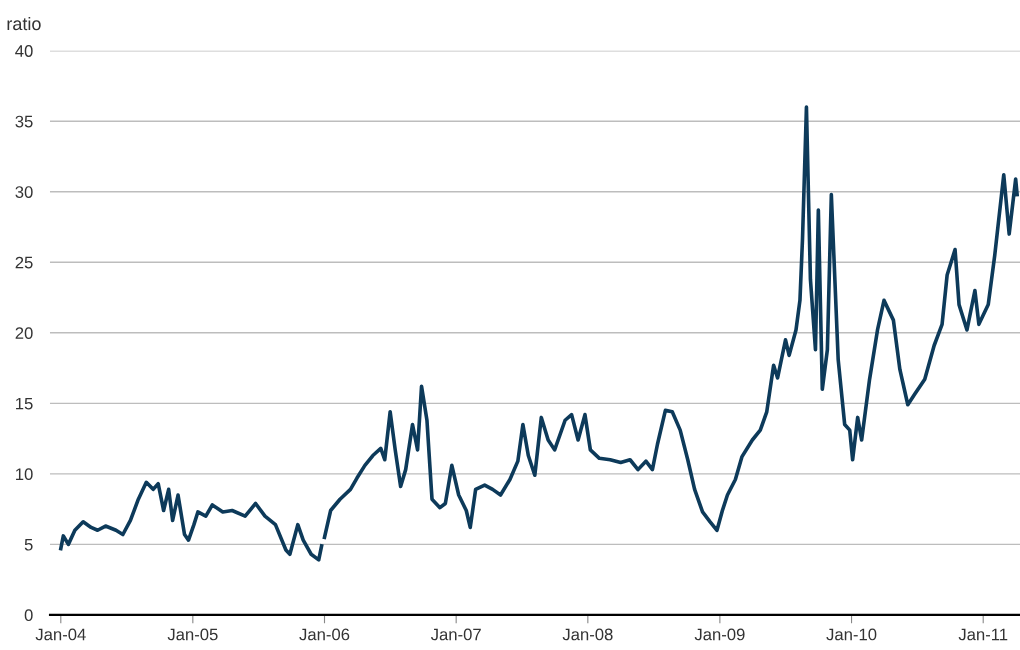 The height and width of the screenshot is (650, 1020). Describe the element at coordinates (24, 262) in the screenshot. I see `y-tick-label: 25` at that location.